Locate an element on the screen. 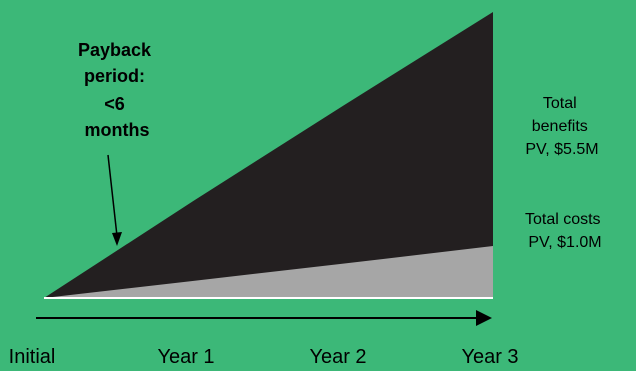  payback-callout-line: <6 is located at coordinates (114, 104).